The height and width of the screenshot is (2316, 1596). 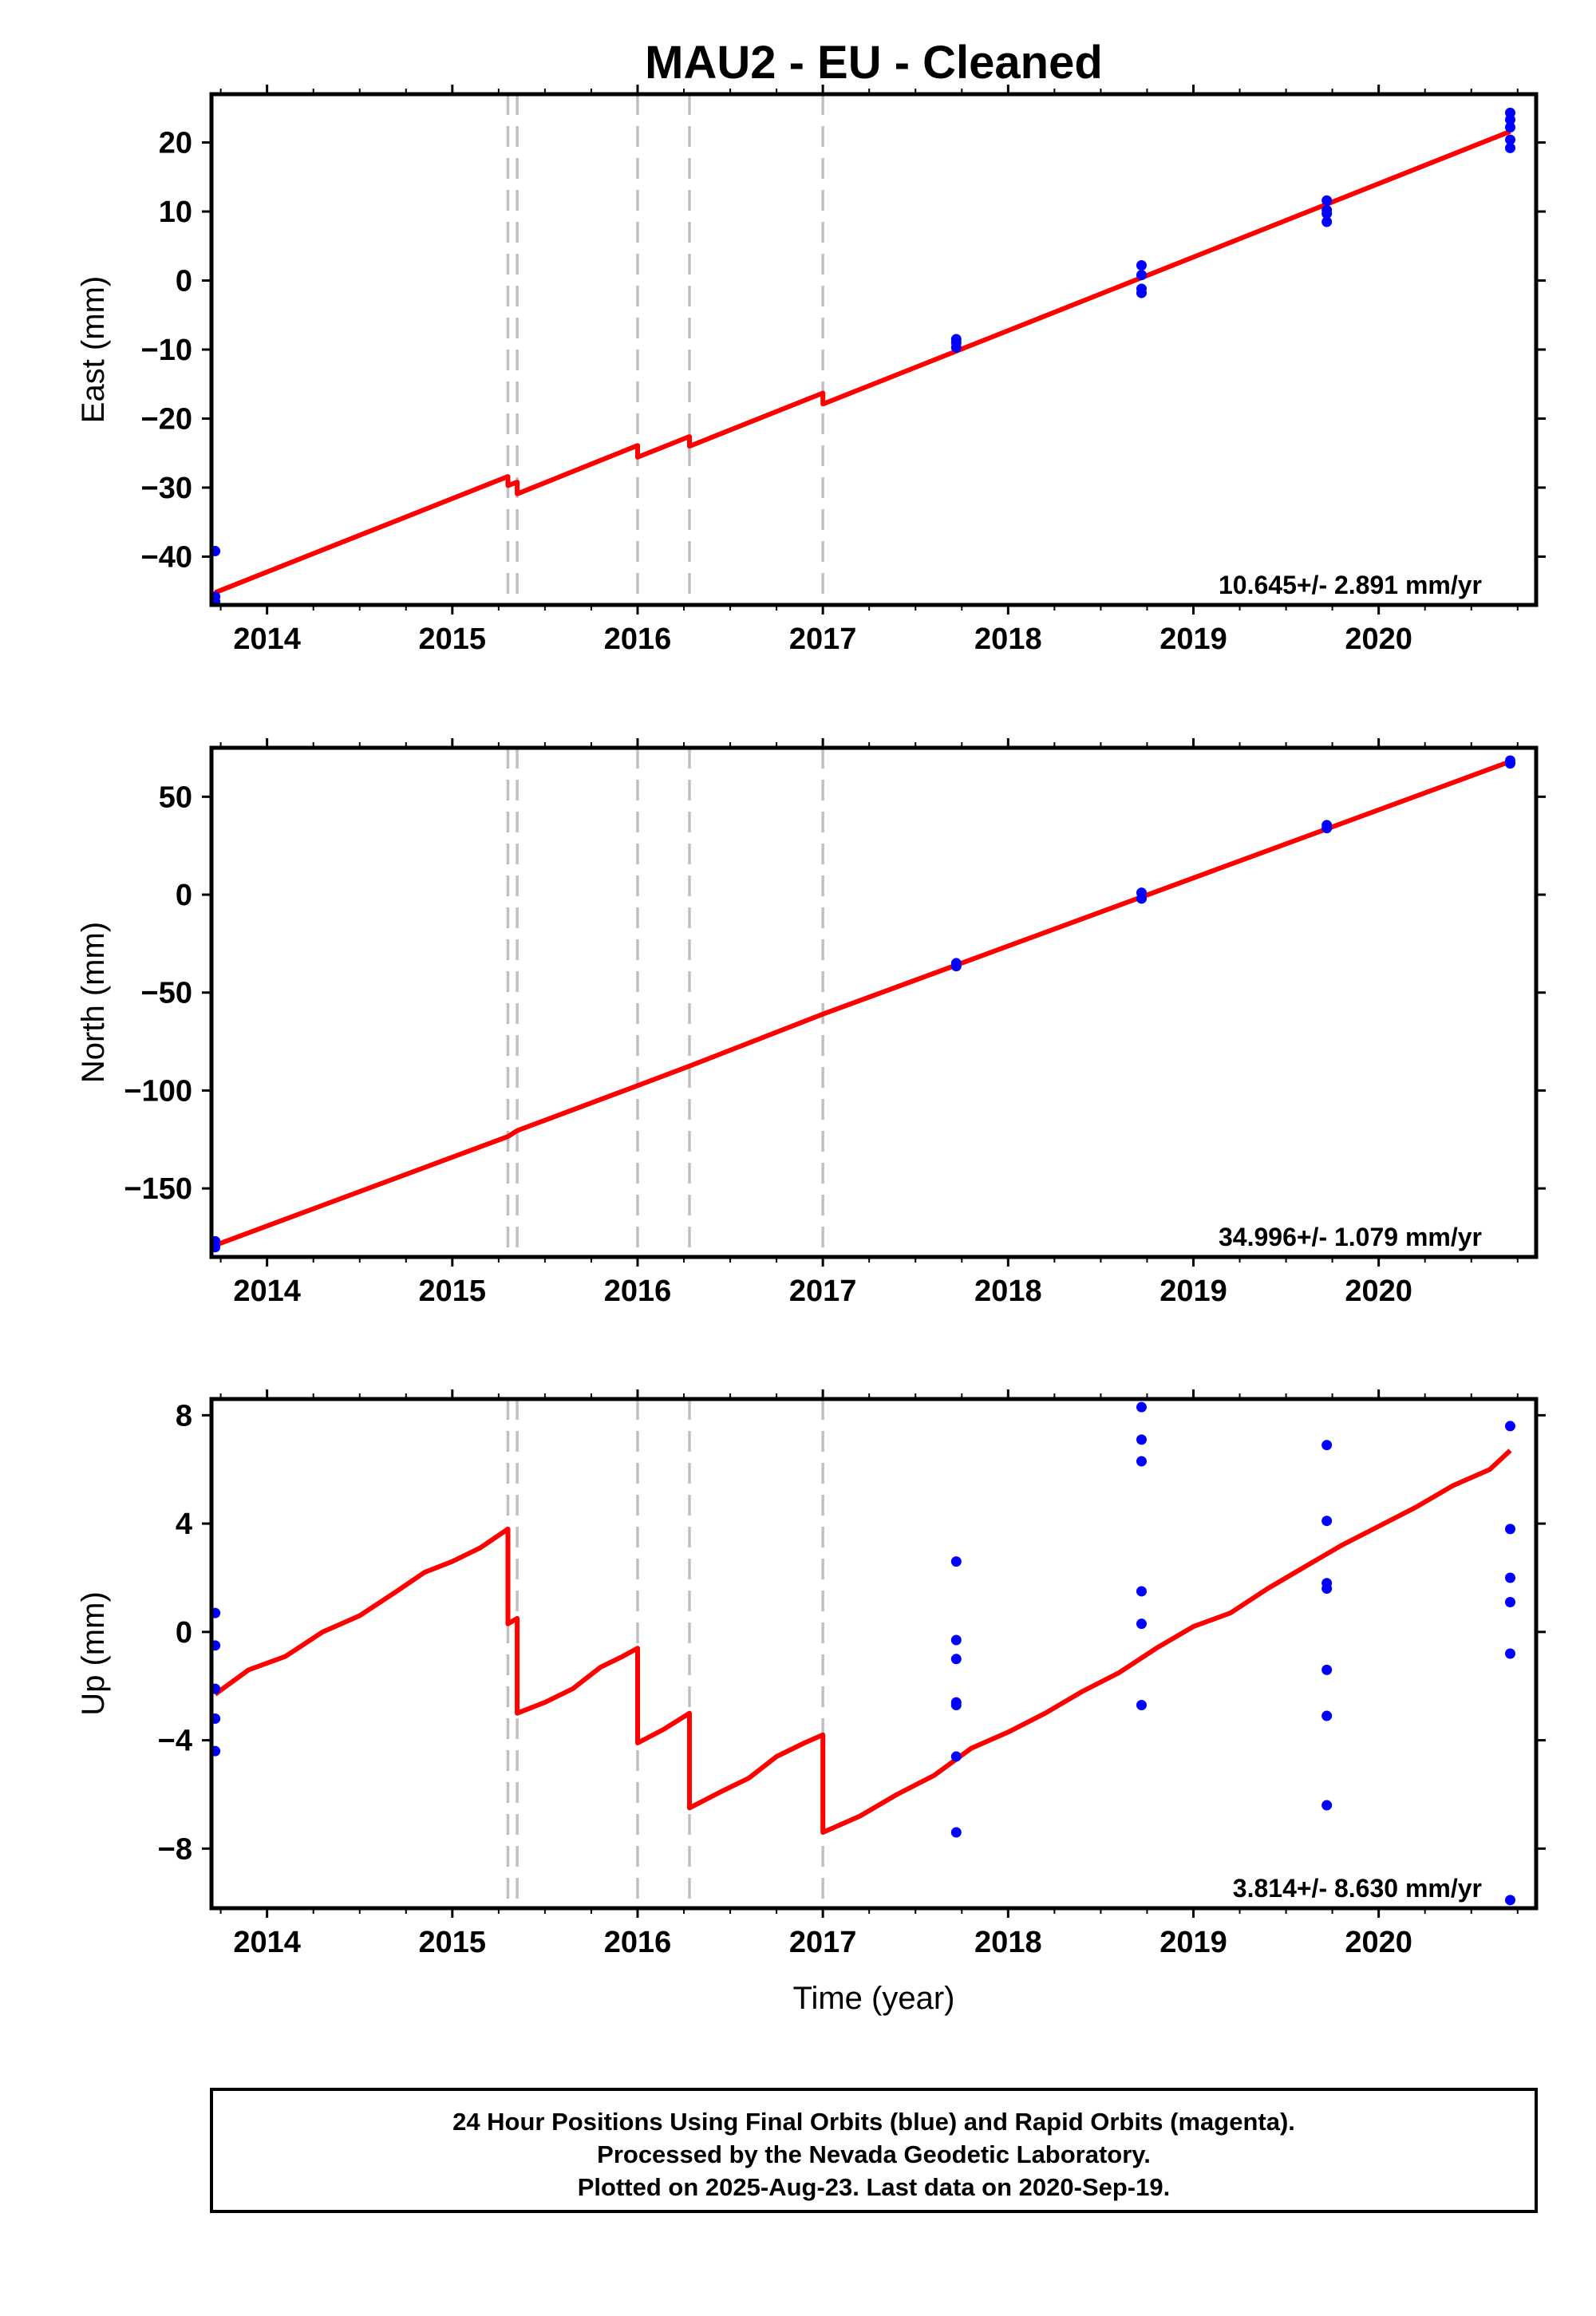 What do you see at coordinates (267, 1291) in the screenshot?
I see `north-x-tick-label: 2014` at bounding box center [267, 1291].